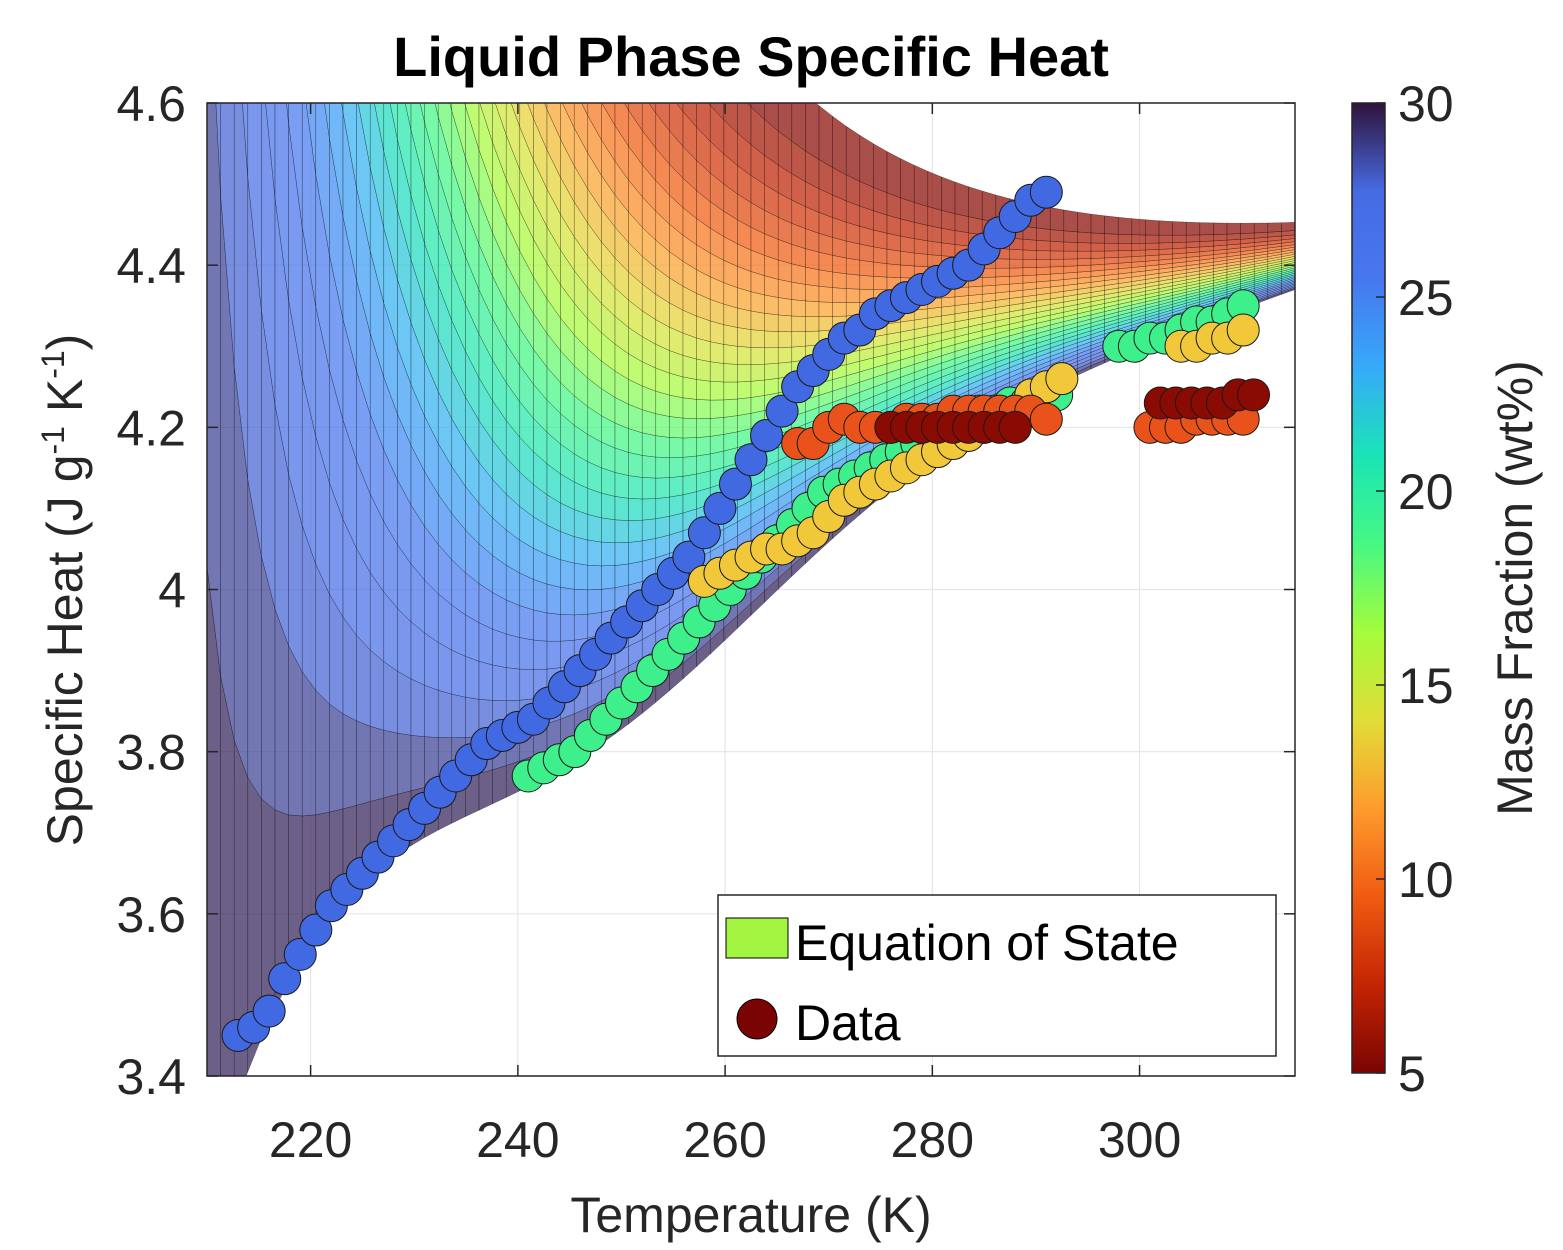 The image size is (1563, 1250). What do you see at coordinates (1368, 588) in the screenshot?
I see `colorbar-bar` at bounding box center [1368, 588].